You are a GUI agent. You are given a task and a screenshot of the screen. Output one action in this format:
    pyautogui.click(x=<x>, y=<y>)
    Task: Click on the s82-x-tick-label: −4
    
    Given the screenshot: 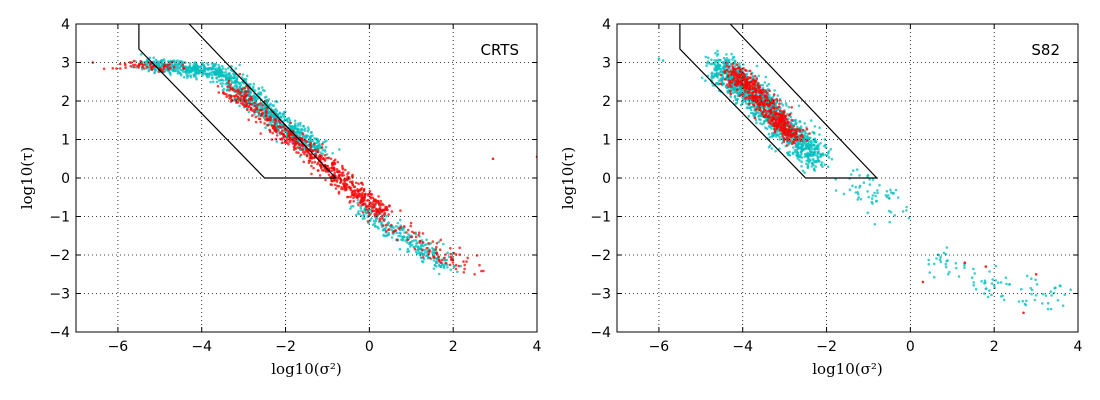 What is the action you would take?
    pyautogui.click(x=742, y=347)
    